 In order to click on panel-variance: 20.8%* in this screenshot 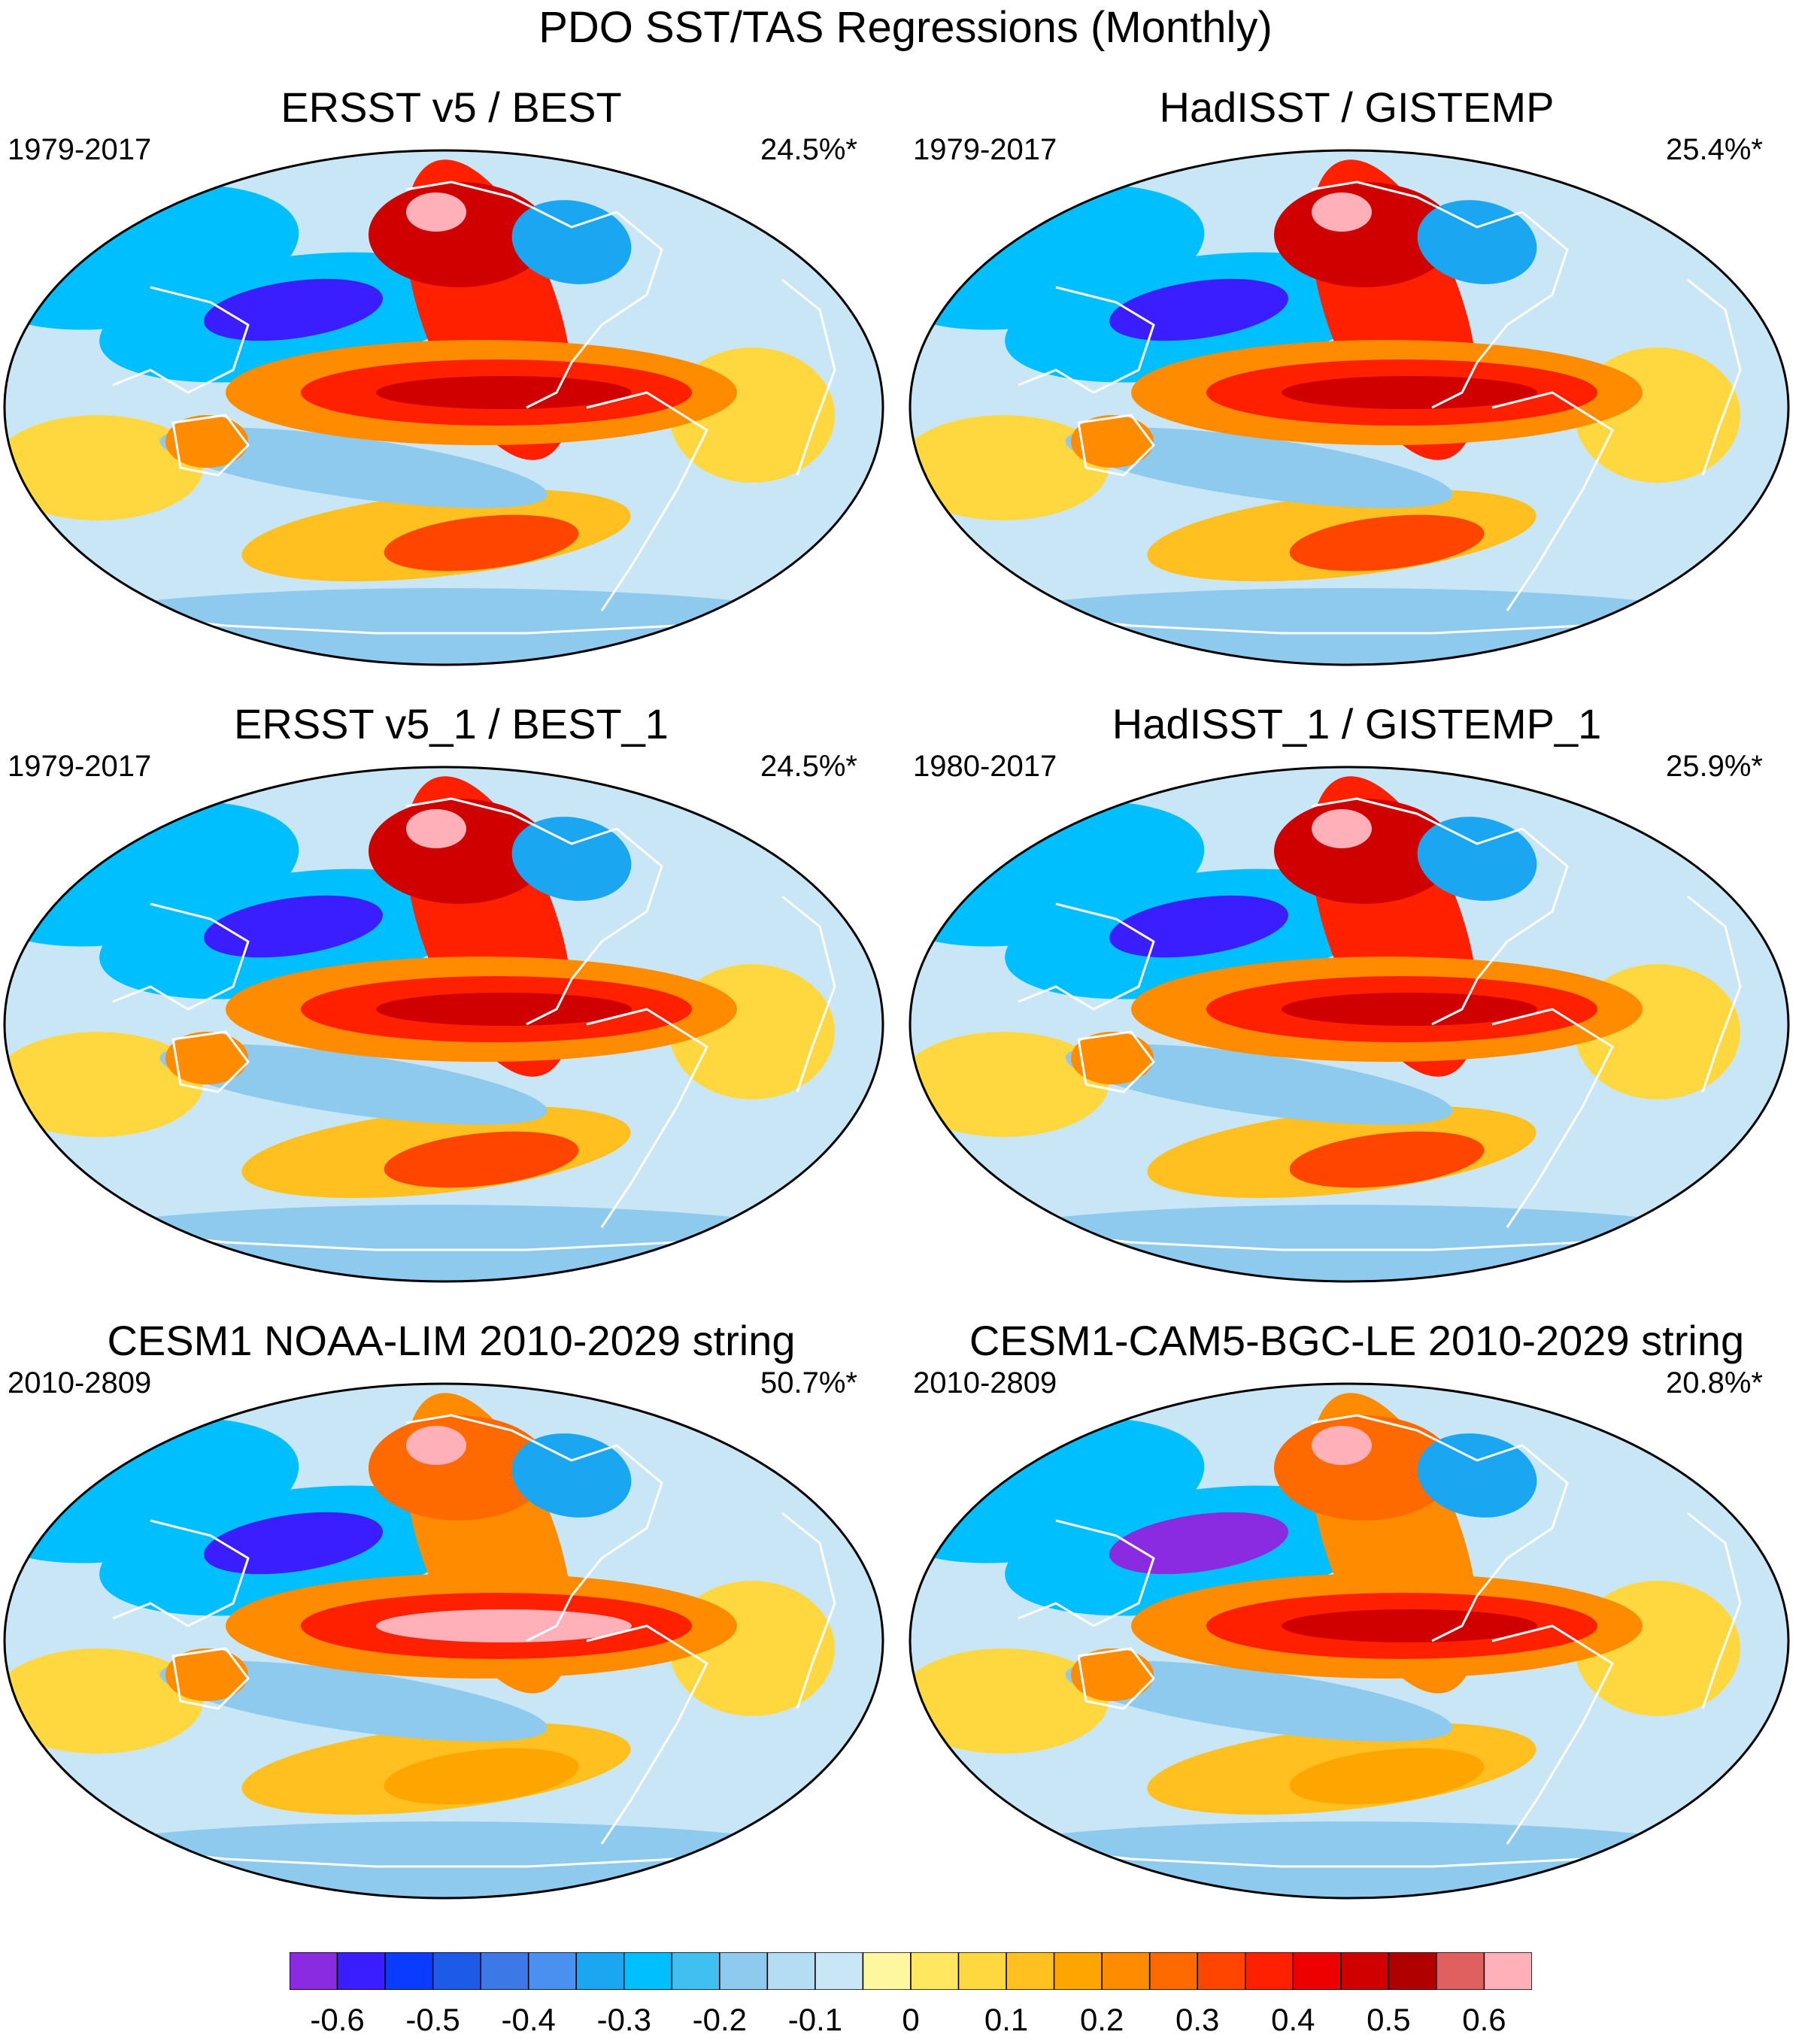, I will do `click(1715, 1383)`.